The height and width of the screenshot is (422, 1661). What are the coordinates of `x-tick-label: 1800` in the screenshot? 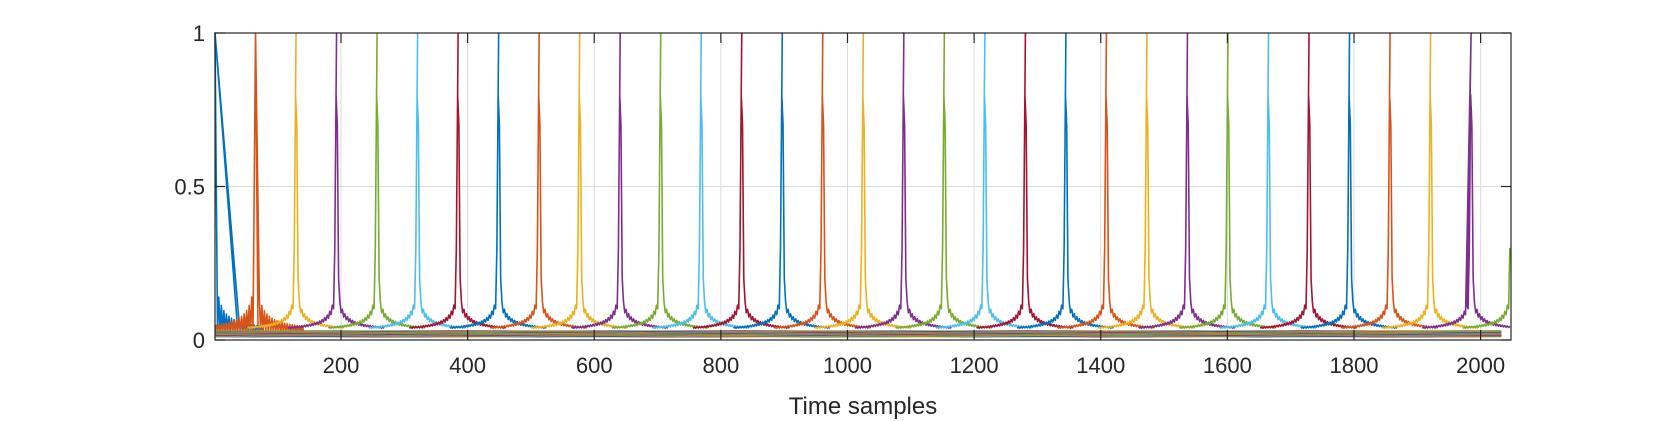 It's located at (1354, 365).